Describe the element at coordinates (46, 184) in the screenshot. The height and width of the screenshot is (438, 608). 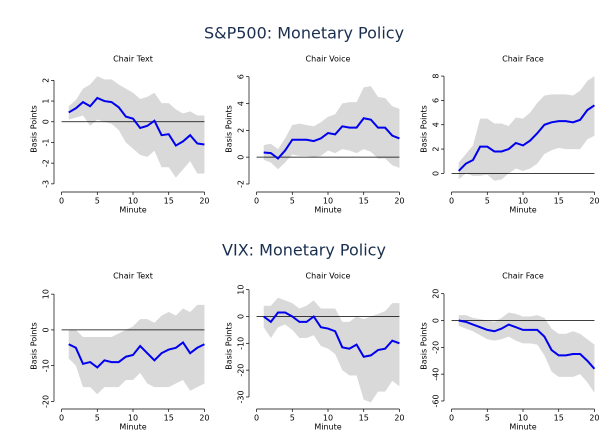
I see `y-tick-label: -3` at that location.